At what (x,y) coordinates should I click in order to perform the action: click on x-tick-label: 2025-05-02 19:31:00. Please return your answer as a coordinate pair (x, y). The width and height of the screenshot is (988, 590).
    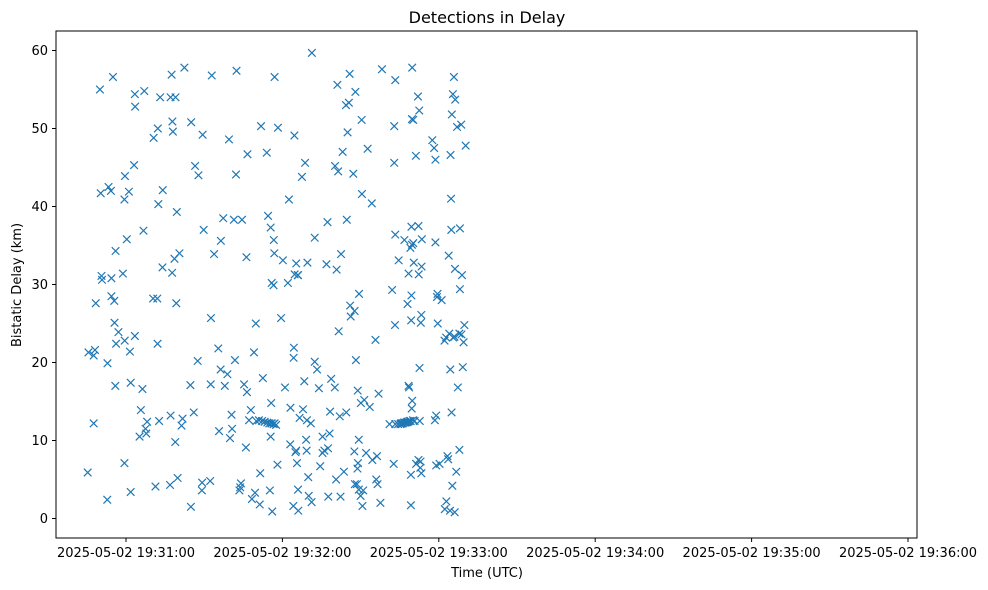
    Looking at the image, I should click on (126, 553).